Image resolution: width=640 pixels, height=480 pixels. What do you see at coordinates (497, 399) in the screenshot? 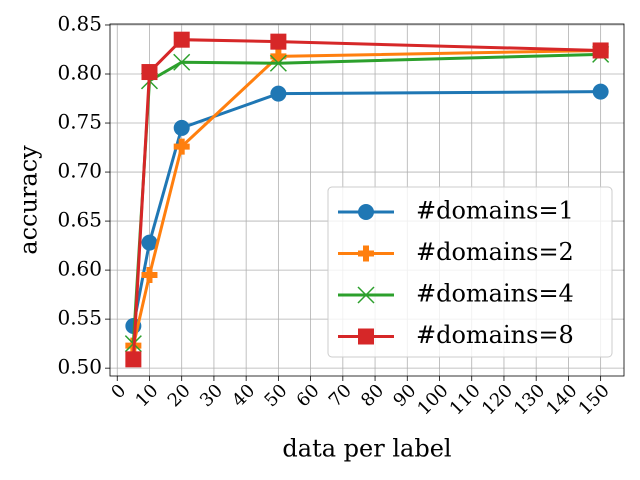
I see `x-tick-label: 120` at bounding box center [497, 399].